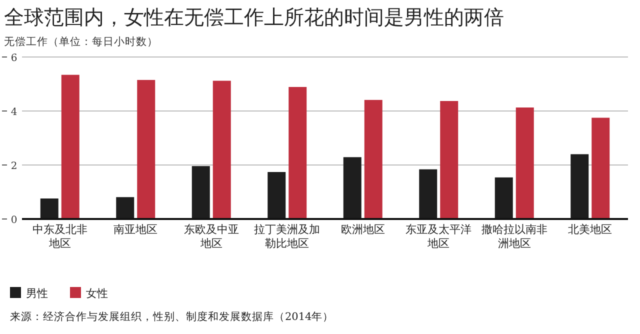 This screenshot has width=640, height=334. Describe the element at coordinates (211, 236) in the screenshot. I see `x-tick-label: 东欧及中亚地区` at that location.